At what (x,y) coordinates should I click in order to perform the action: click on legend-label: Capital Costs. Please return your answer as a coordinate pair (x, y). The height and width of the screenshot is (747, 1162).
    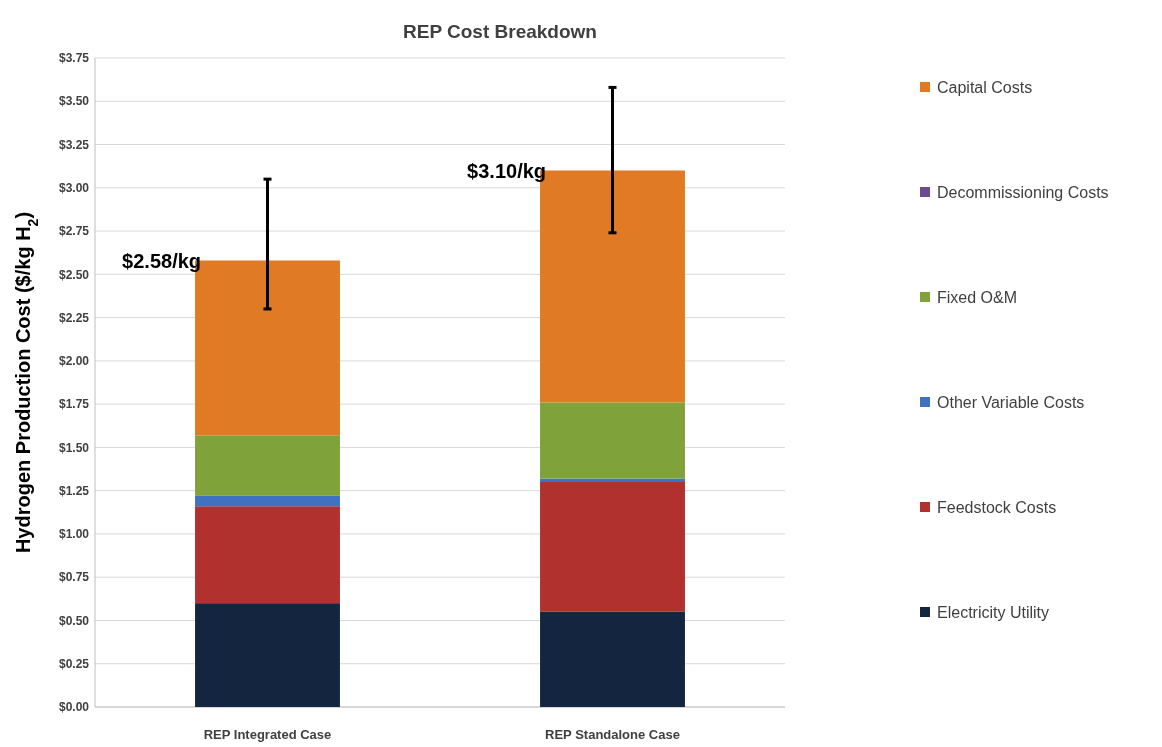
    Looking at the image, I should click on (985, 87).